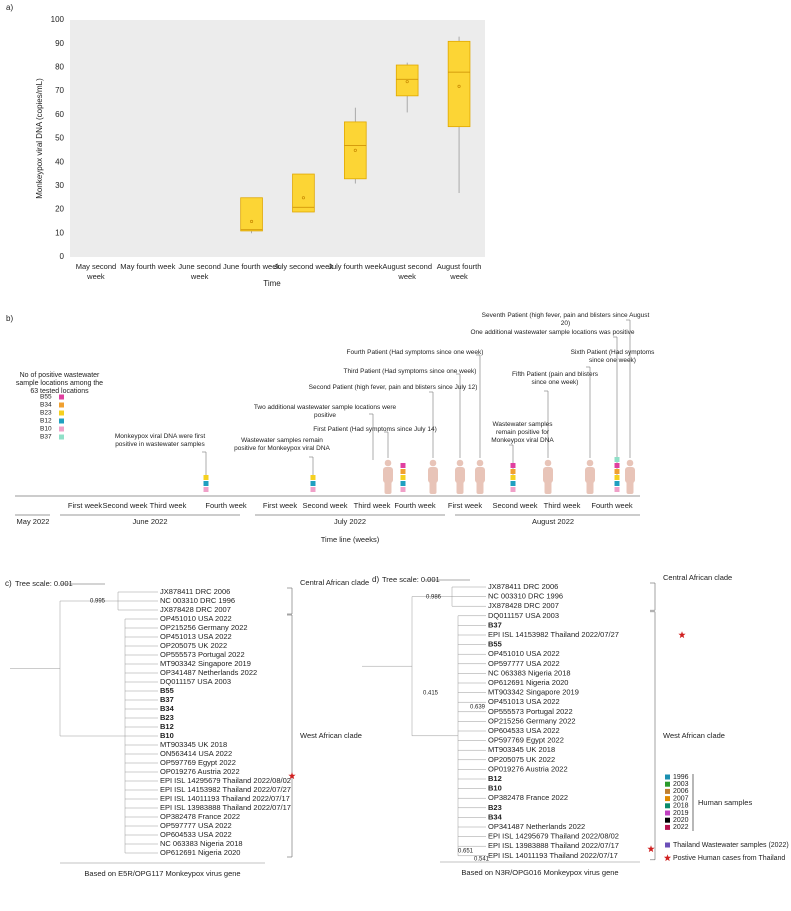 The image size is (791, 911). Describe the element at coordinates (59, 232) in the screenshot. I see `y-tick-label: 10` at that location.